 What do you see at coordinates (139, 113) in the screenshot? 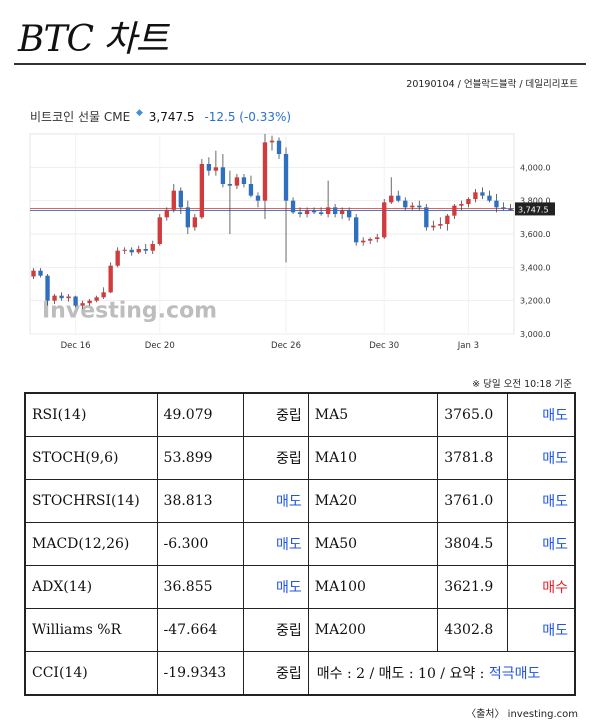
I see `live-indicator-icon: ◆` at bounding box center [139, 113].